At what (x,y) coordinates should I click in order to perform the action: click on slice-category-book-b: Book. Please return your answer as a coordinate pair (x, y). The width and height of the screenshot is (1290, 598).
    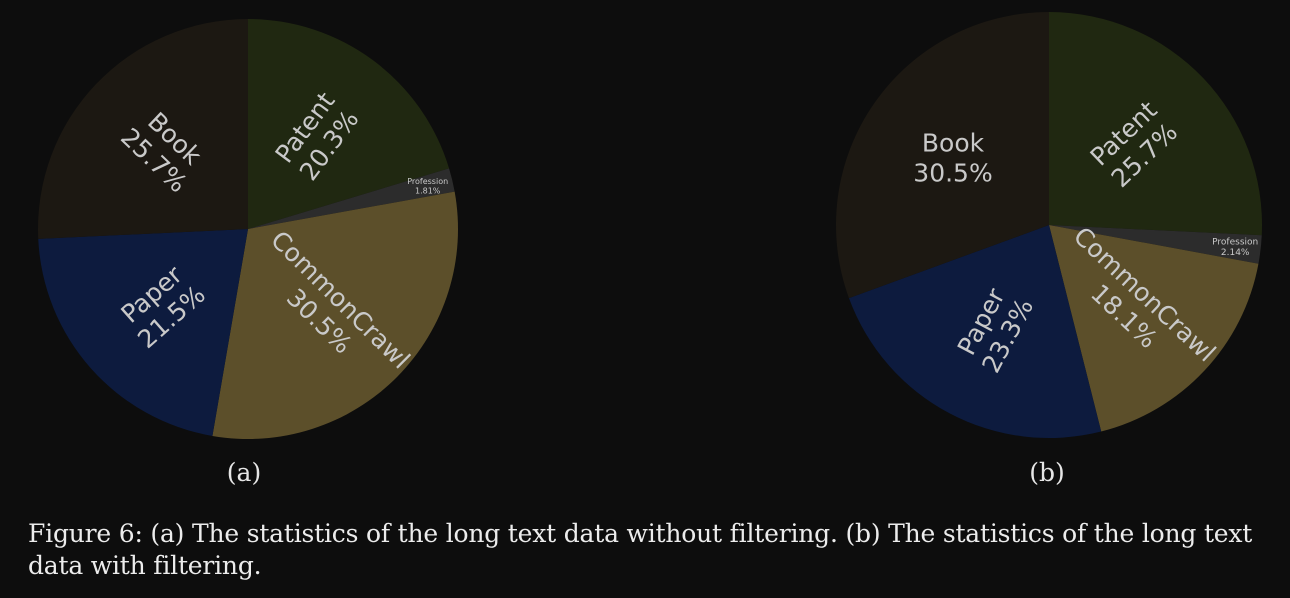
    Looking at the image, I should click on (953, 143).